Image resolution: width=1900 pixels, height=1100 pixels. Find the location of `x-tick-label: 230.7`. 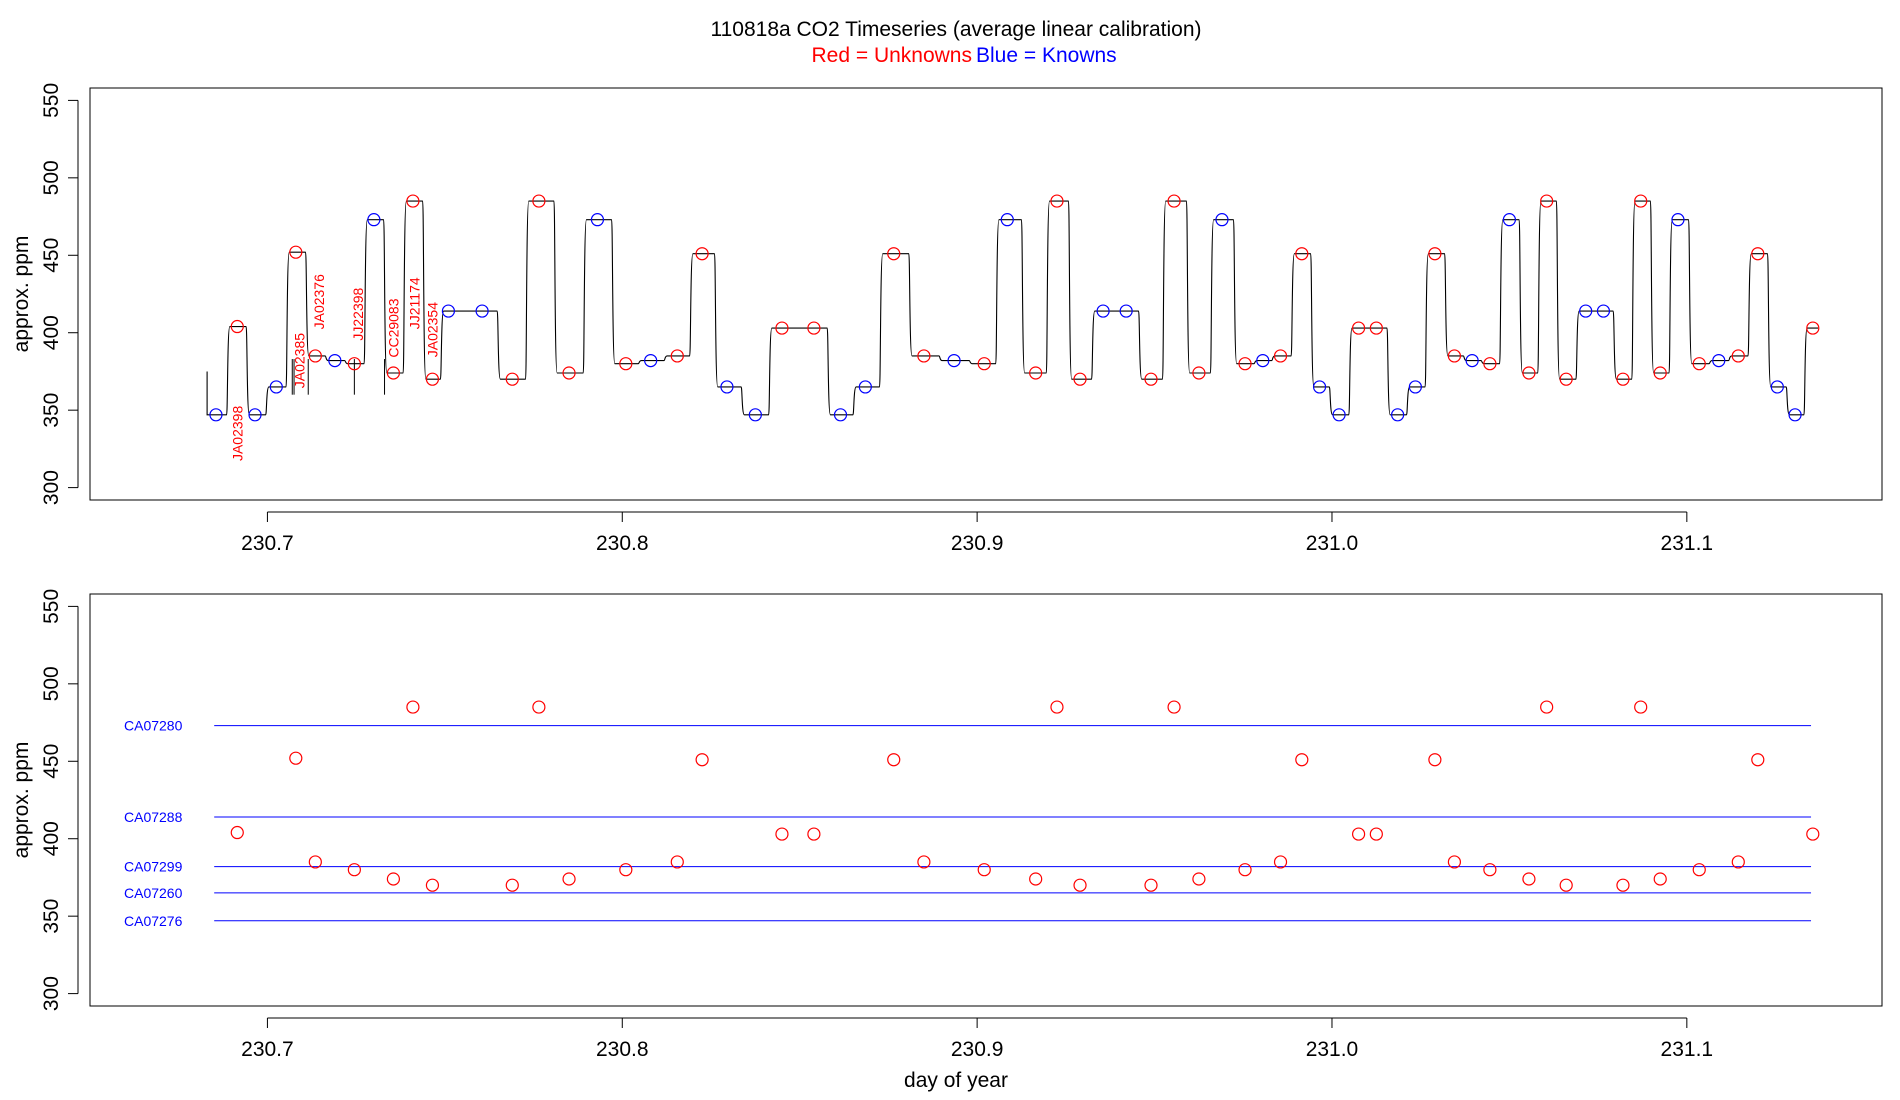

x-tick-label: 230.7 is located at coordinates (267, 543).